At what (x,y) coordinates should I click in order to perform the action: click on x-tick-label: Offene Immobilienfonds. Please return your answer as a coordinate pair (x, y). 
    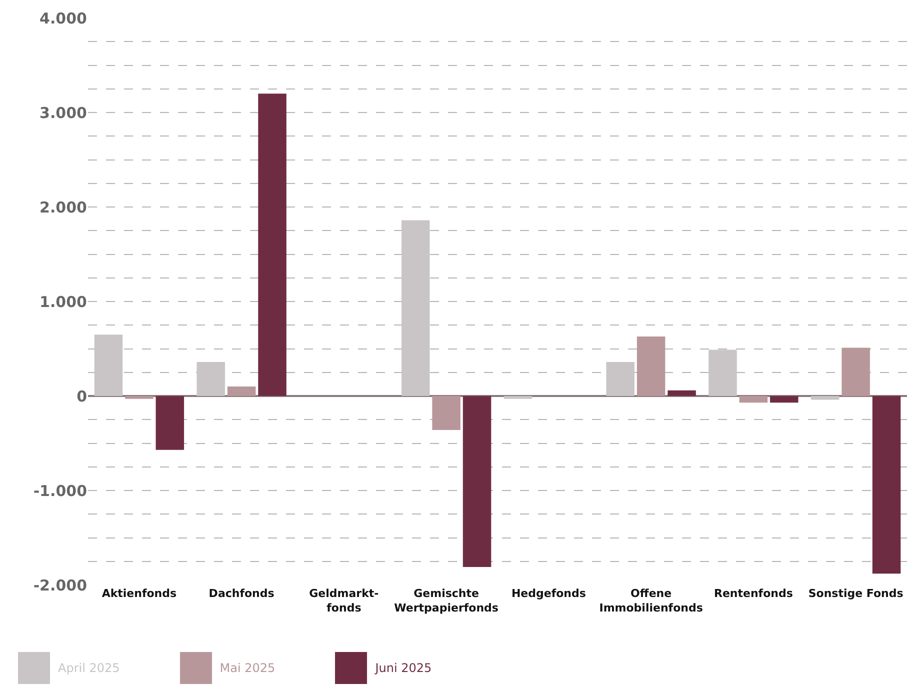
    Looking at the image, I should click on (651, 600).